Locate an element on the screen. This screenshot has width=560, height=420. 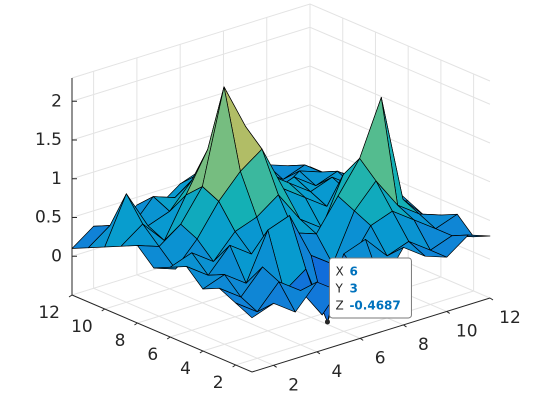
z-tick-label: 0.5 is located at coordinates (48, 218).